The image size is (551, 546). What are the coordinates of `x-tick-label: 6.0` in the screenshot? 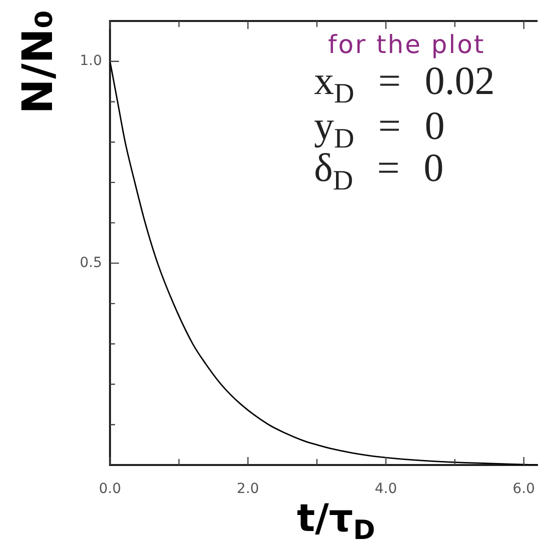 It's located at (523, 489).